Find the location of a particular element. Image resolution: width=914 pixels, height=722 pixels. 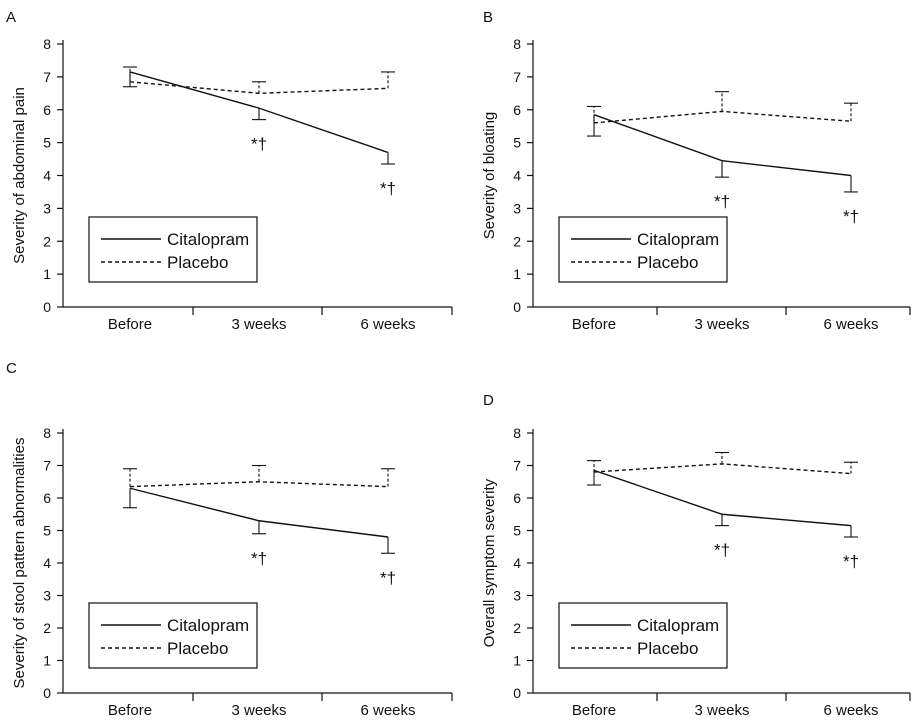

y-axis-label: Severity of stool pattern abnormalities is located at coordinates (19, 563).